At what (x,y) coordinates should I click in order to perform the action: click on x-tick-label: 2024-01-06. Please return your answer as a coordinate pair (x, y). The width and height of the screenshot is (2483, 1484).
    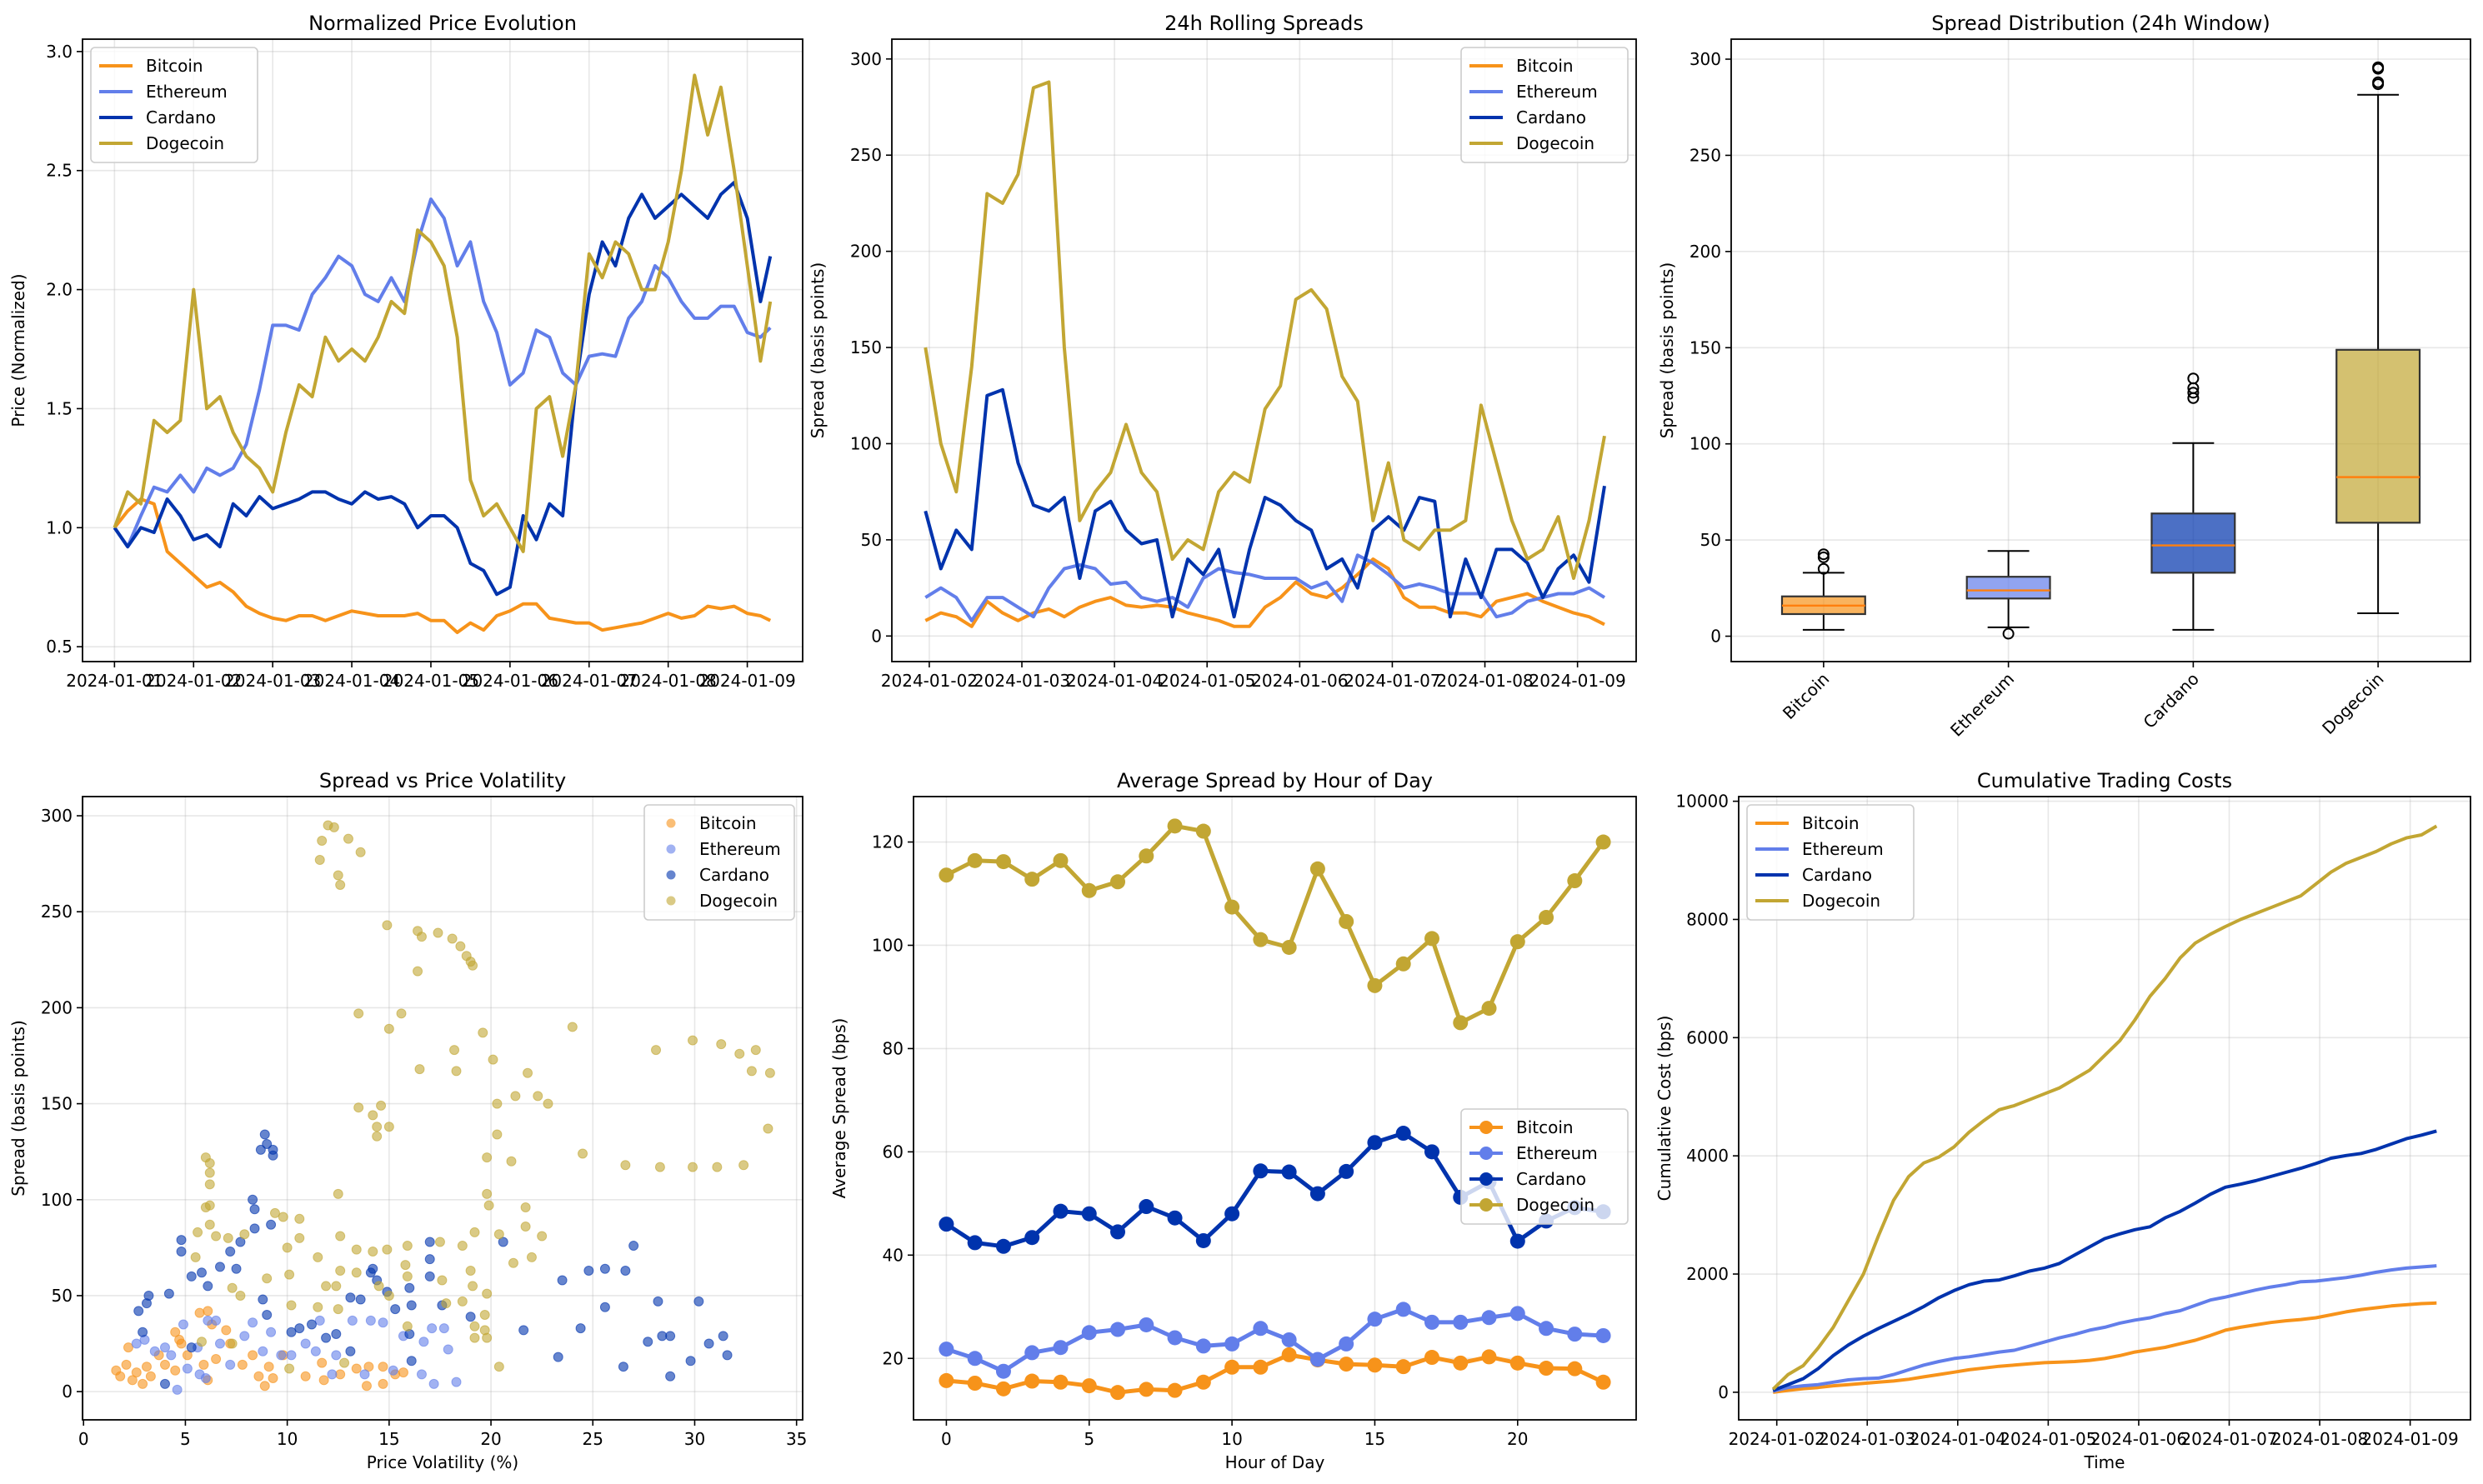
    Looking at the image, I should click on (2138, 1439).